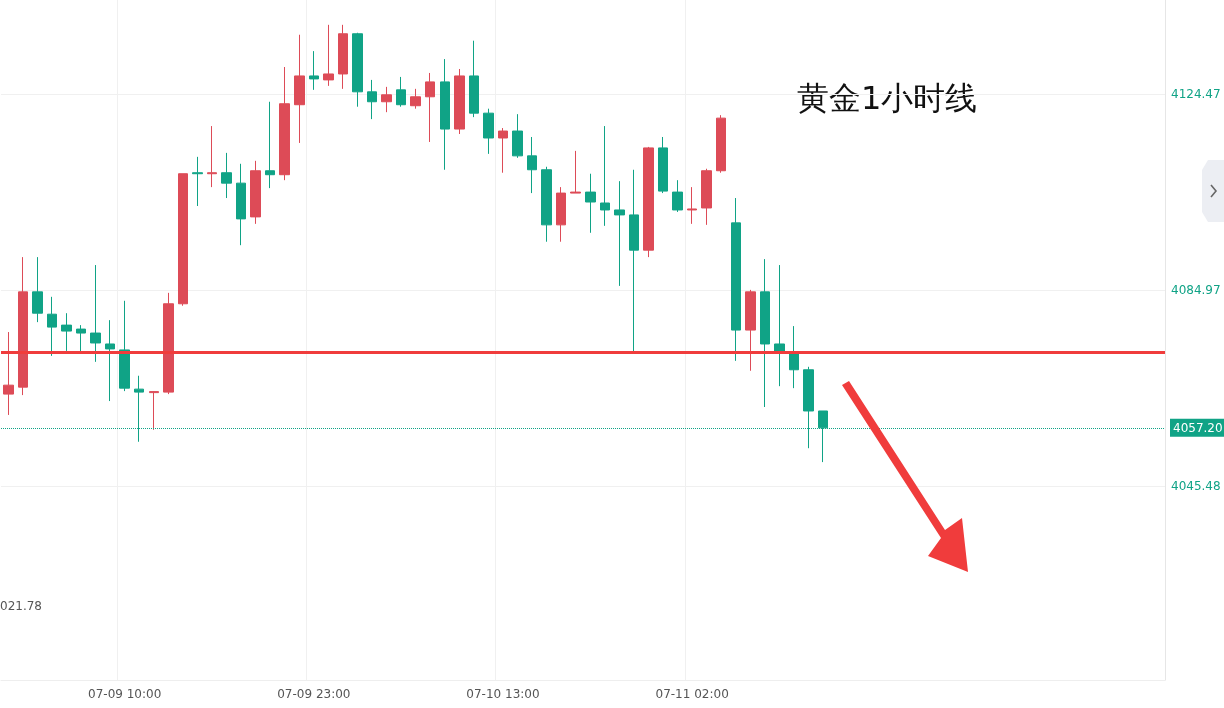  Describe the element at coordinates (503, 694) in the screenshot. I see `x-tick-label: 07-10 13:00` at that location.